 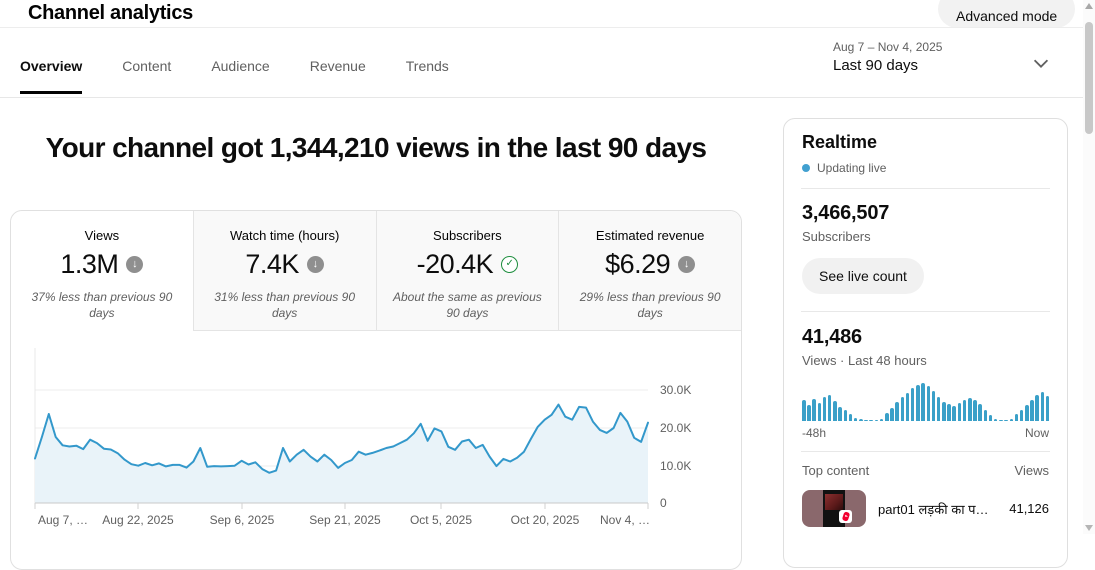 What do you see at coordinates (832, 337) in the screenshot?
I see `realtime-views-count: 41,486` at bounding box center [832, 337].